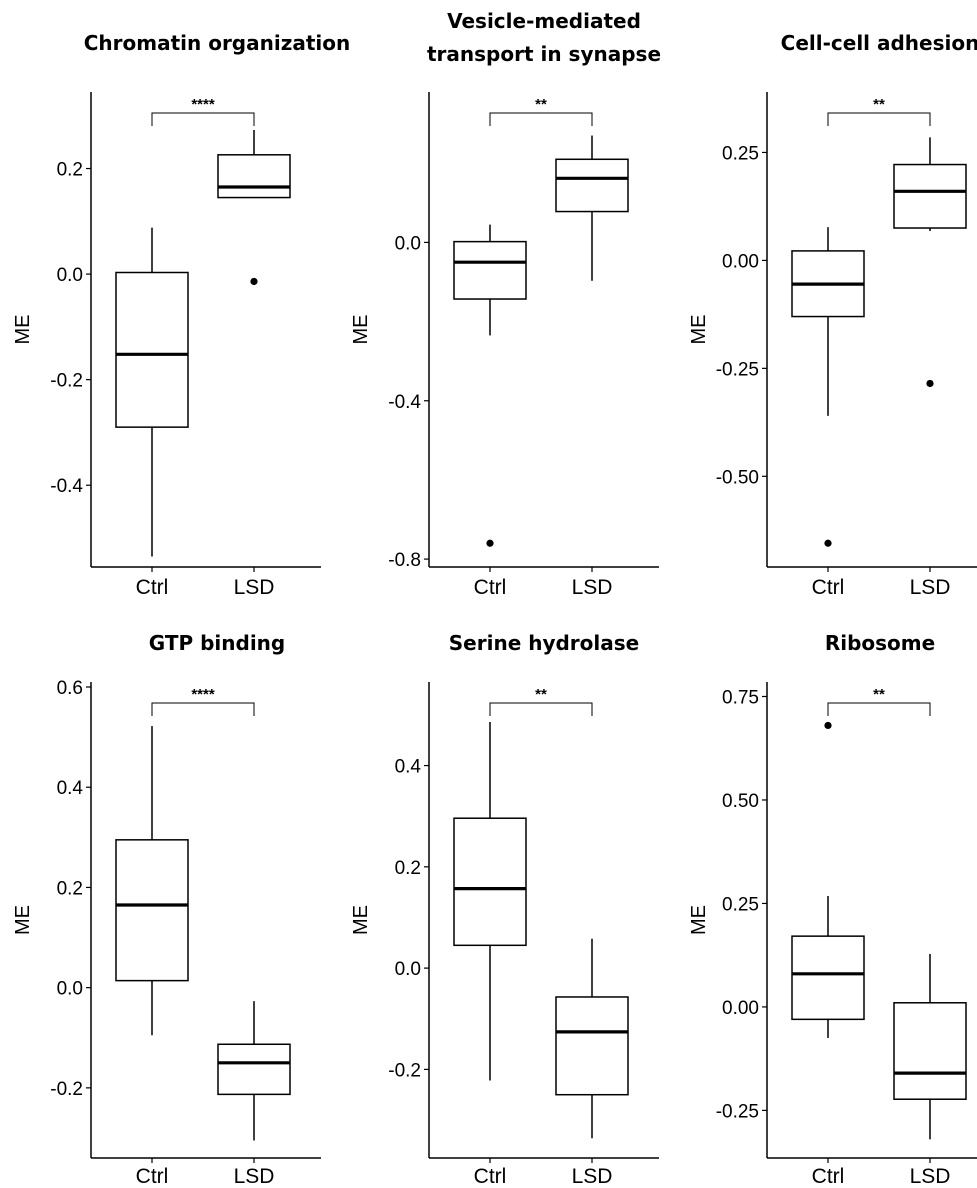 The image size is (977, 1188). I want to click on panel-title: Chromatin organization, so click(217, 43).